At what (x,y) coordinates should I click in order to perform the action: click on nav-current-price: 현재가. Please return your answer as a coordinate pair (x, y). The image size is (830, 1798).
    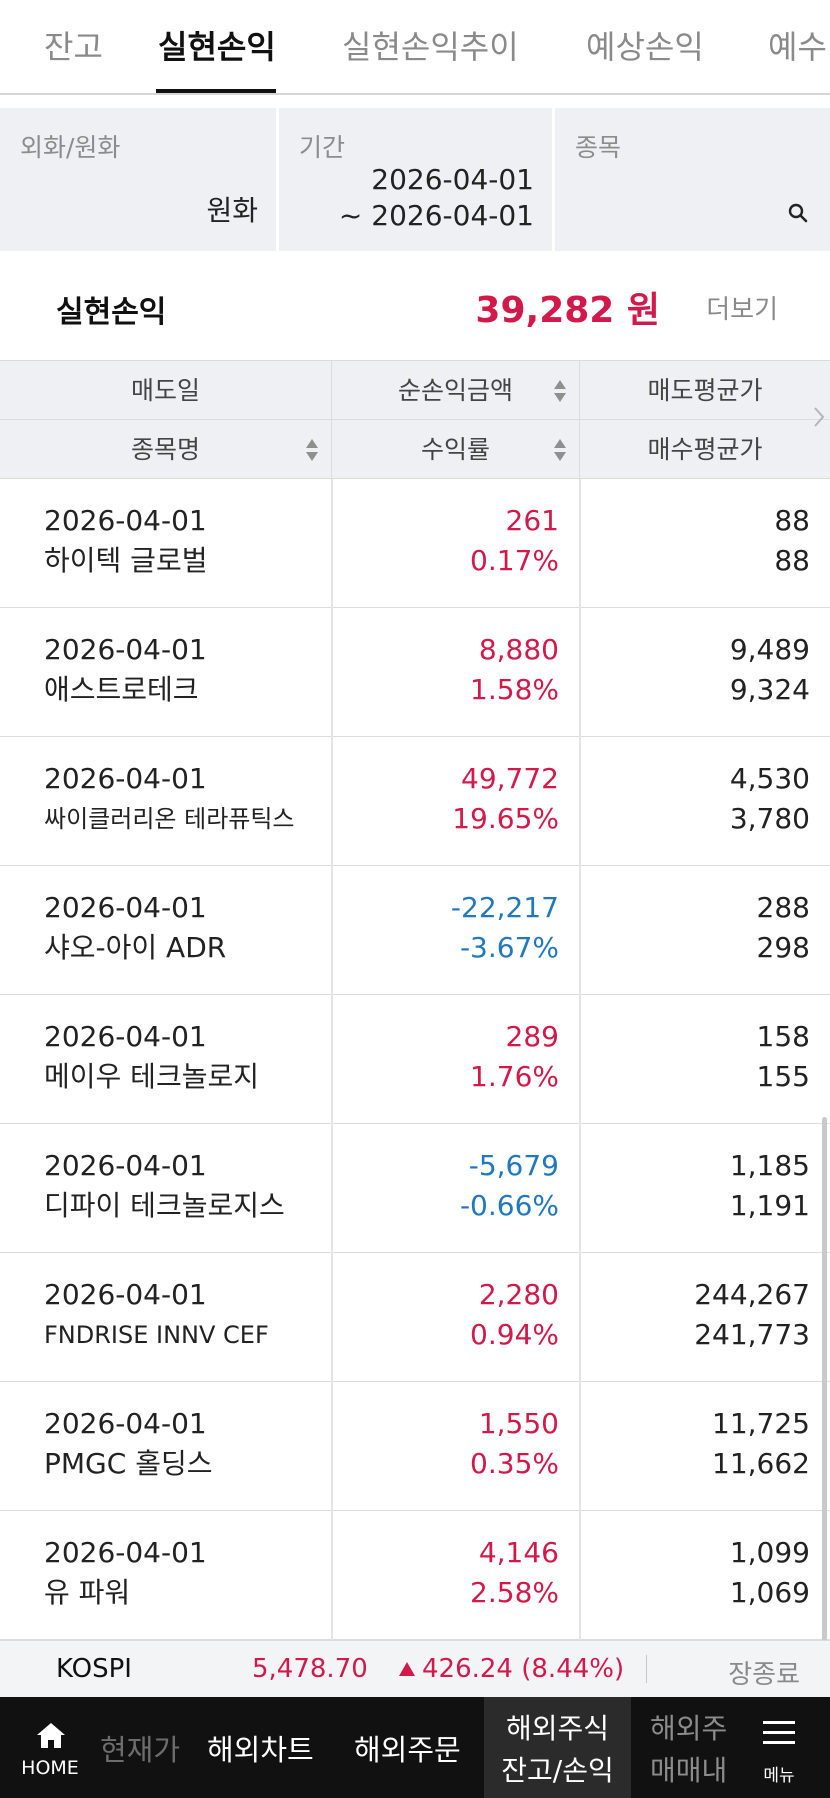
    Looking at the image, I should click on (140, 1750).